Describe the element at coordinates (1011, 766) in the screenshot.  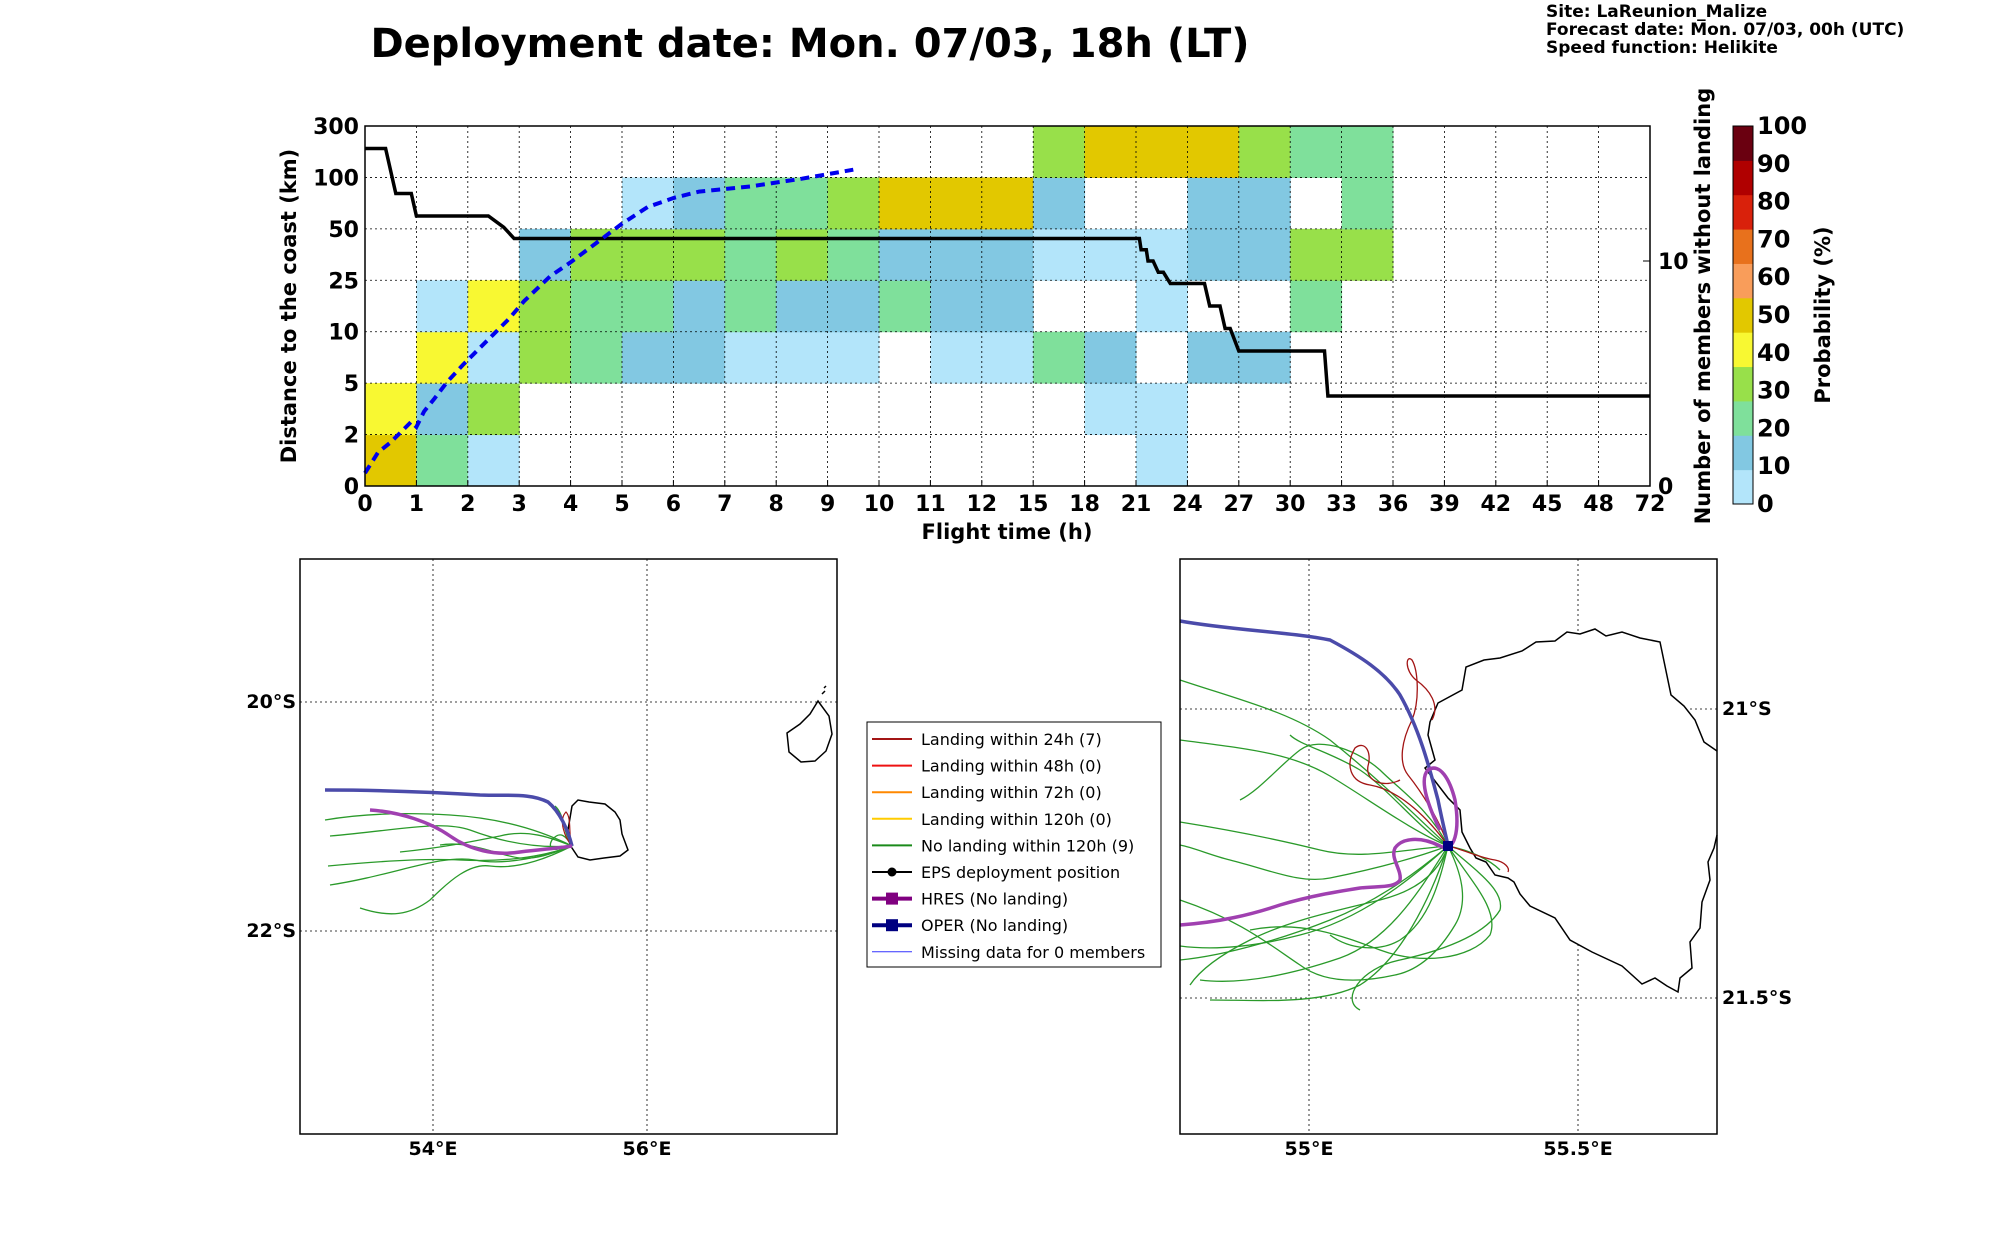
I see `legend-label: Landing within 48h (0)` at that location.